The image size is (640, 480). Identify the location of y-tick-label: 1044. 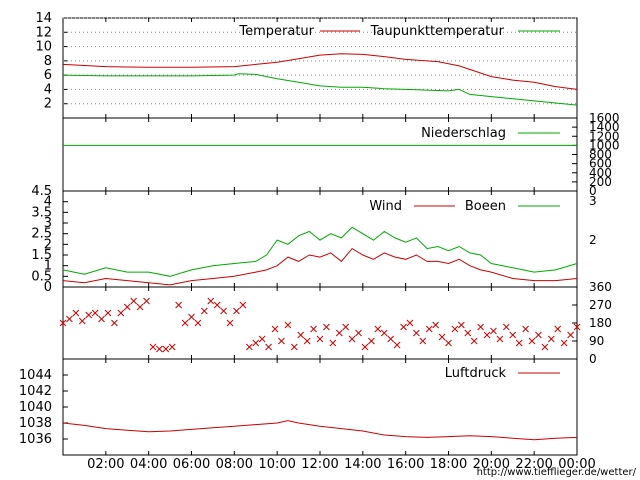
(35, 375).